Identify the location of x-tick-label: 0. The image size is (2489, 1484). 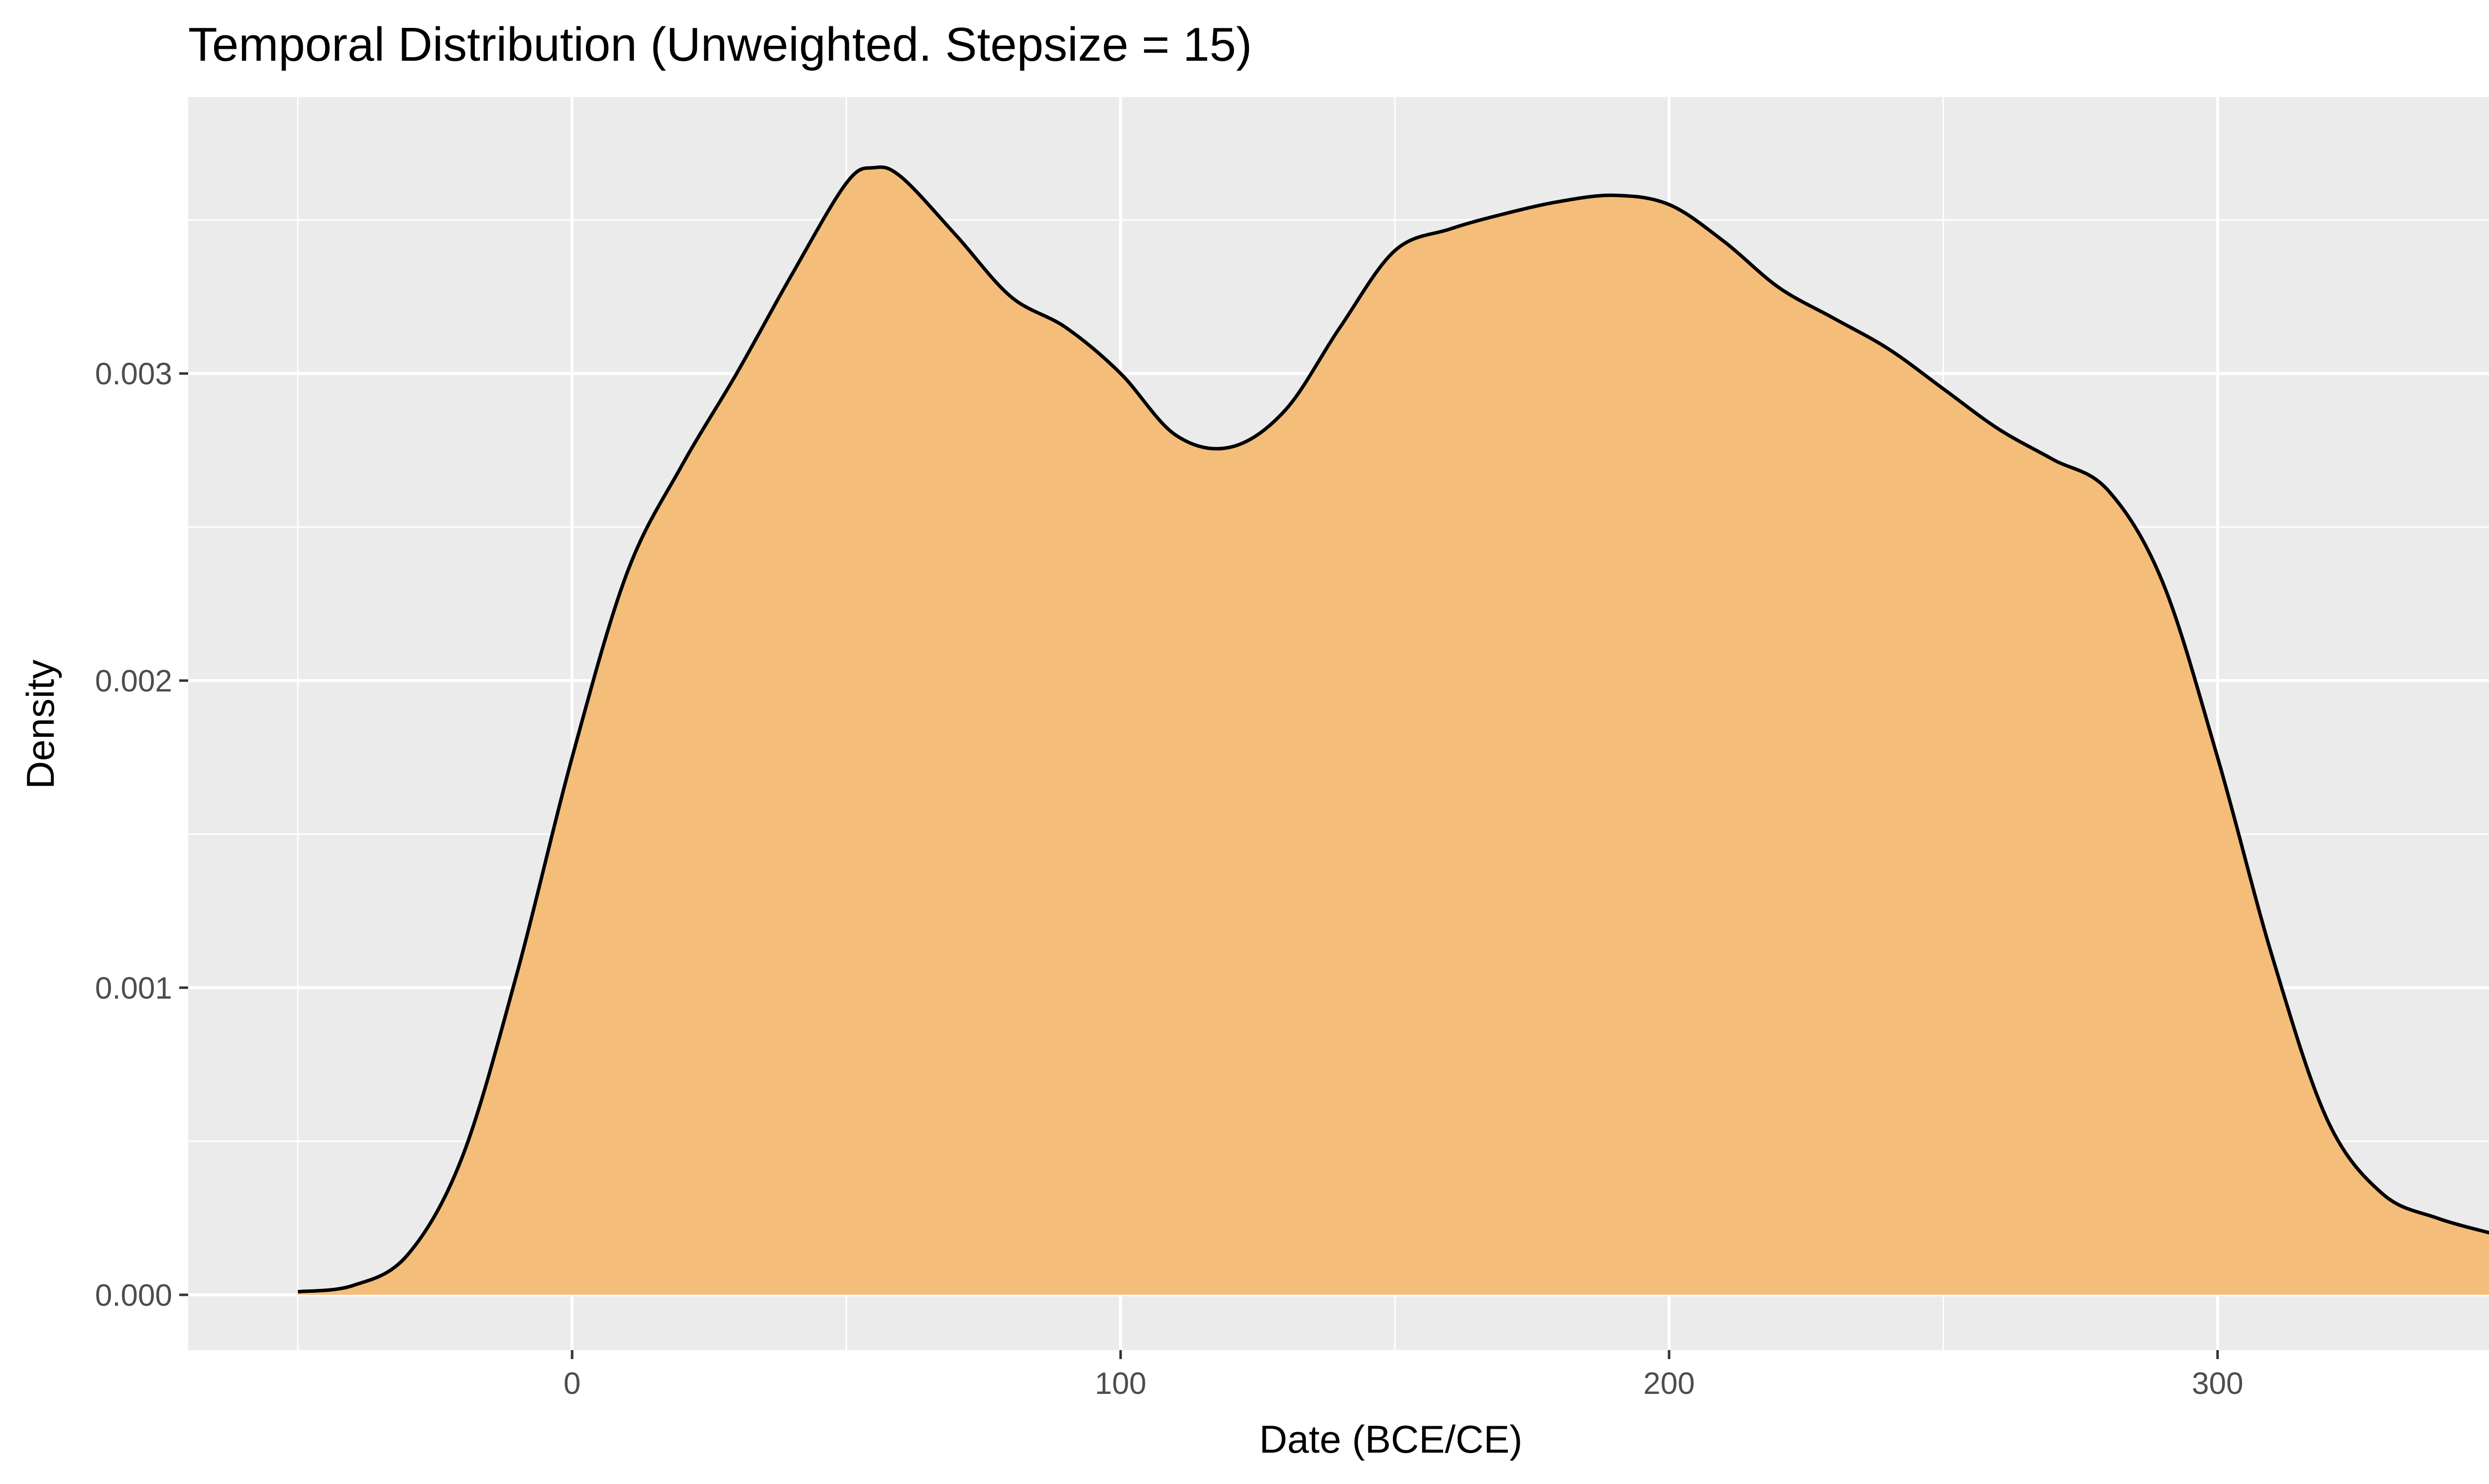
(572, 1384).